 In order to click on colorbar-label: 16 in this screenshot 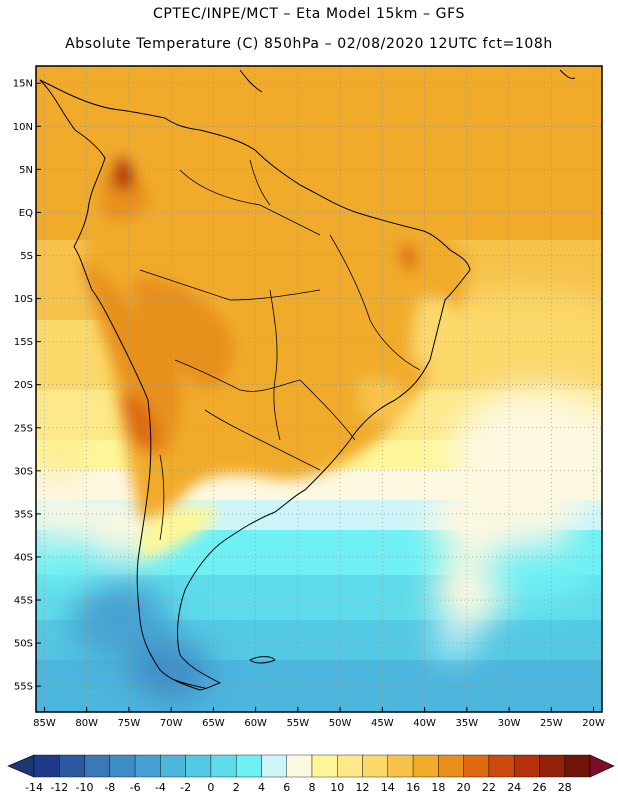, I will do `click(413, 787)`.